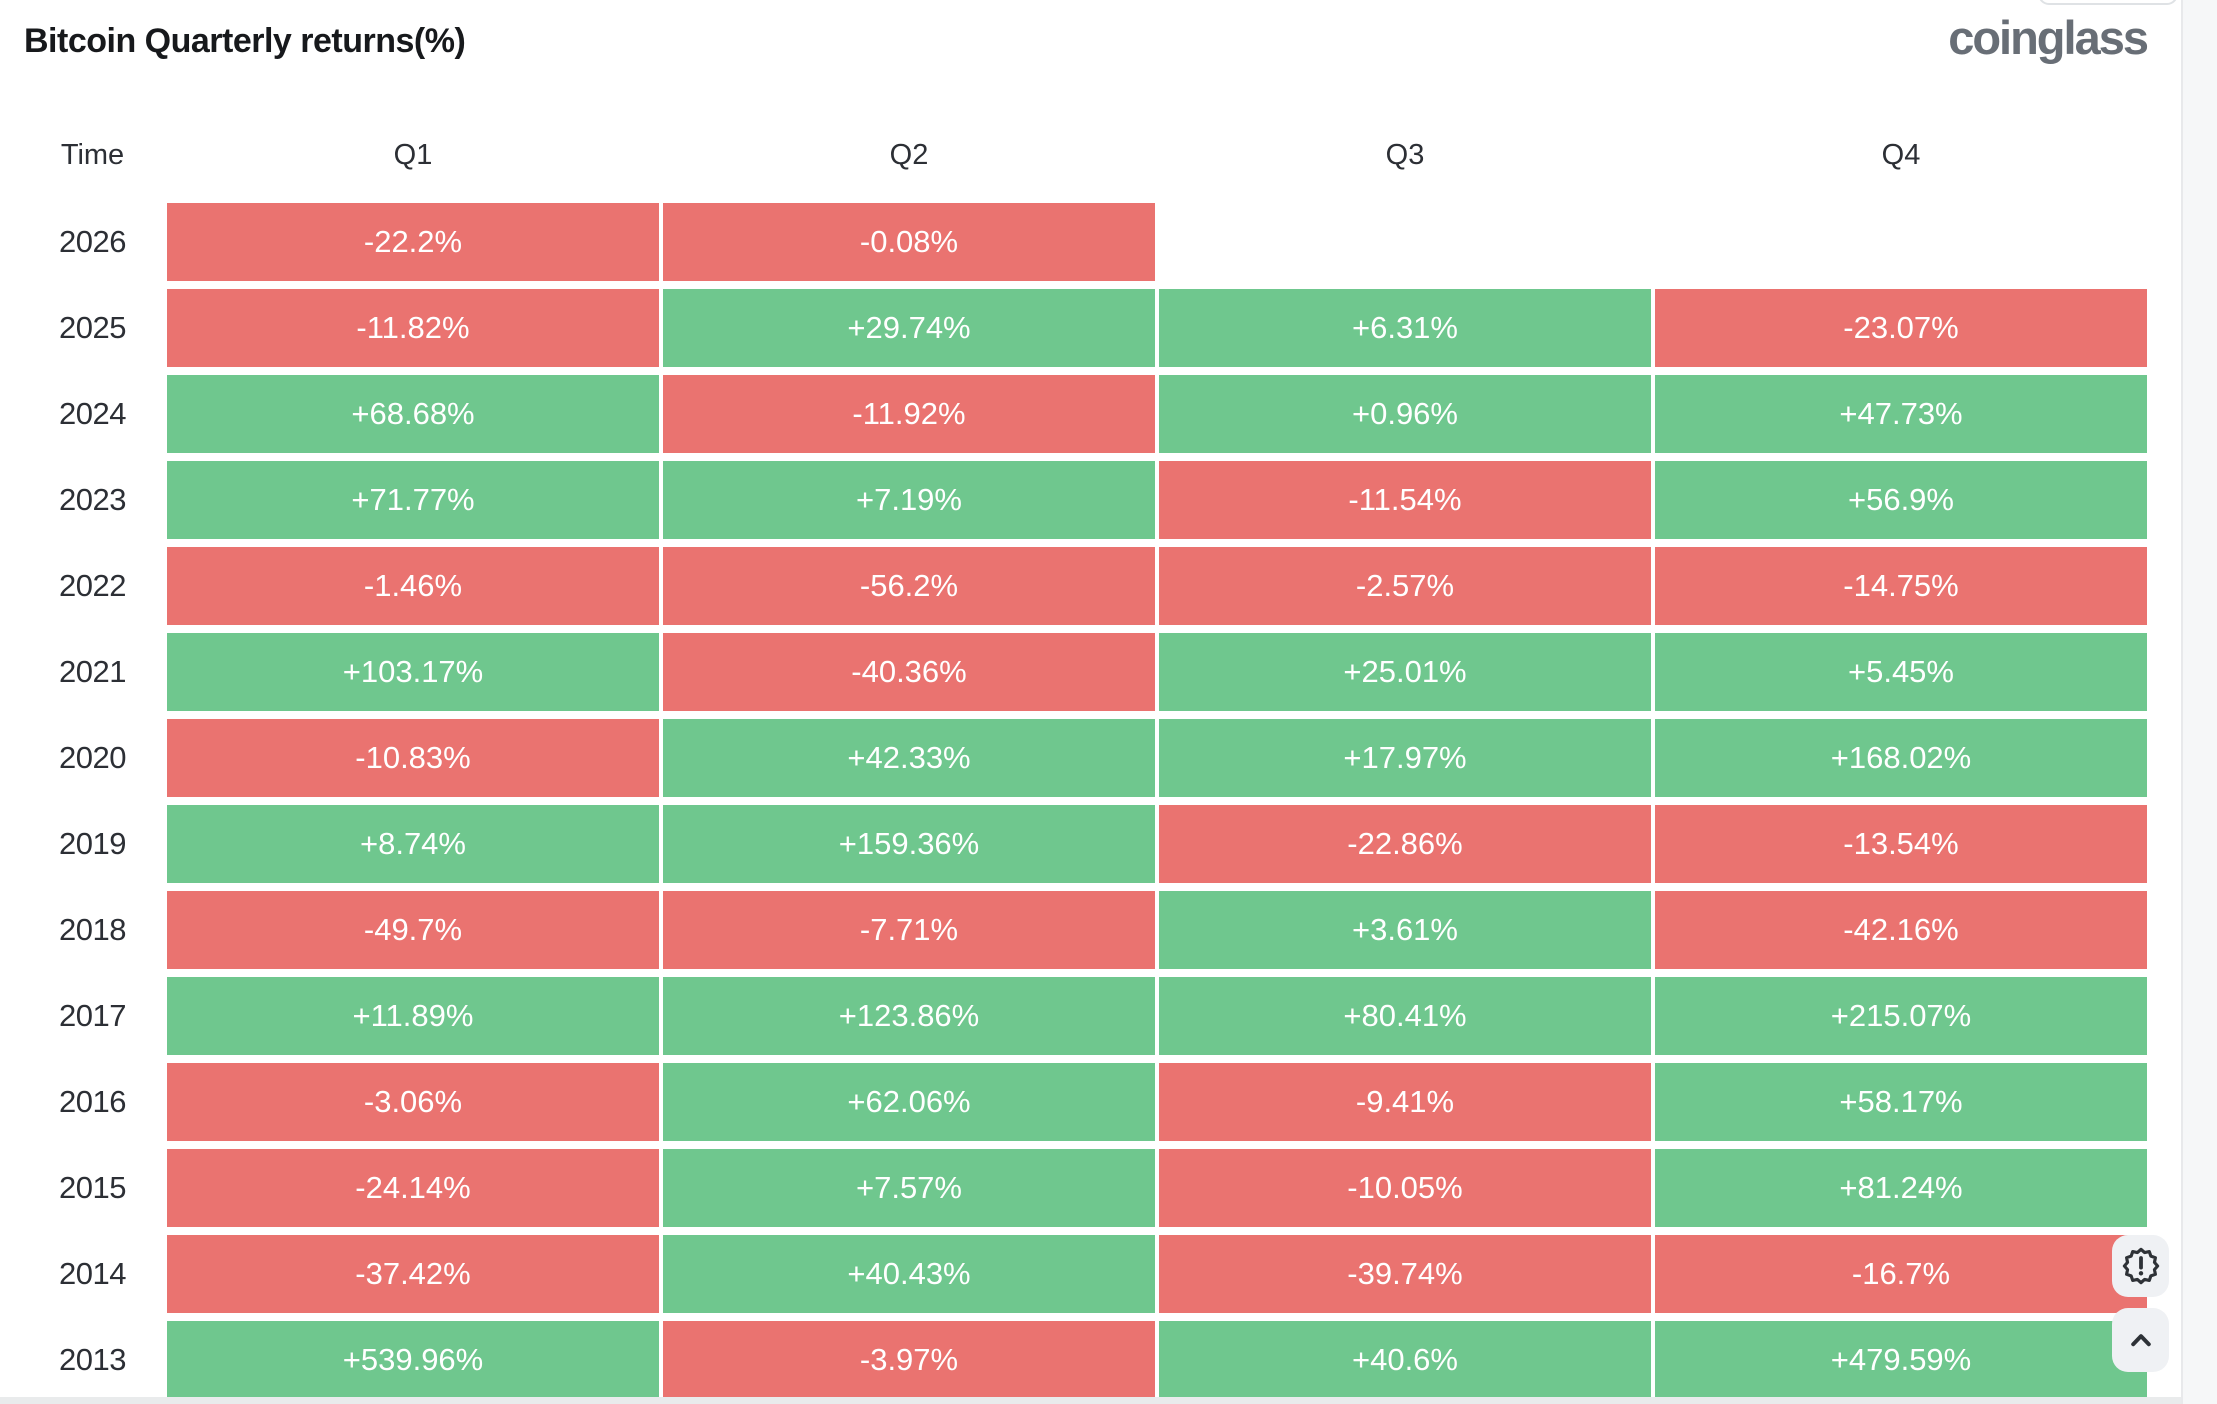 The height and width of the screenshot is (1404, 2217). What do you see at coordinates (413, 154) in the screenshot?
I see `col-header-q1: Q1` at bounding box center [413, 154].